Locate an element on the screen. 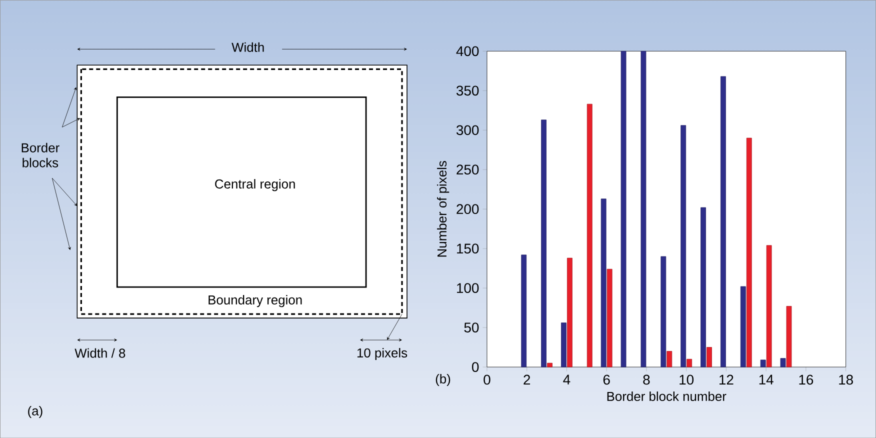 The height and width of the screenshot is (438, 876). y-axis-title: Number of pixels is located at coordinates (443, 208).